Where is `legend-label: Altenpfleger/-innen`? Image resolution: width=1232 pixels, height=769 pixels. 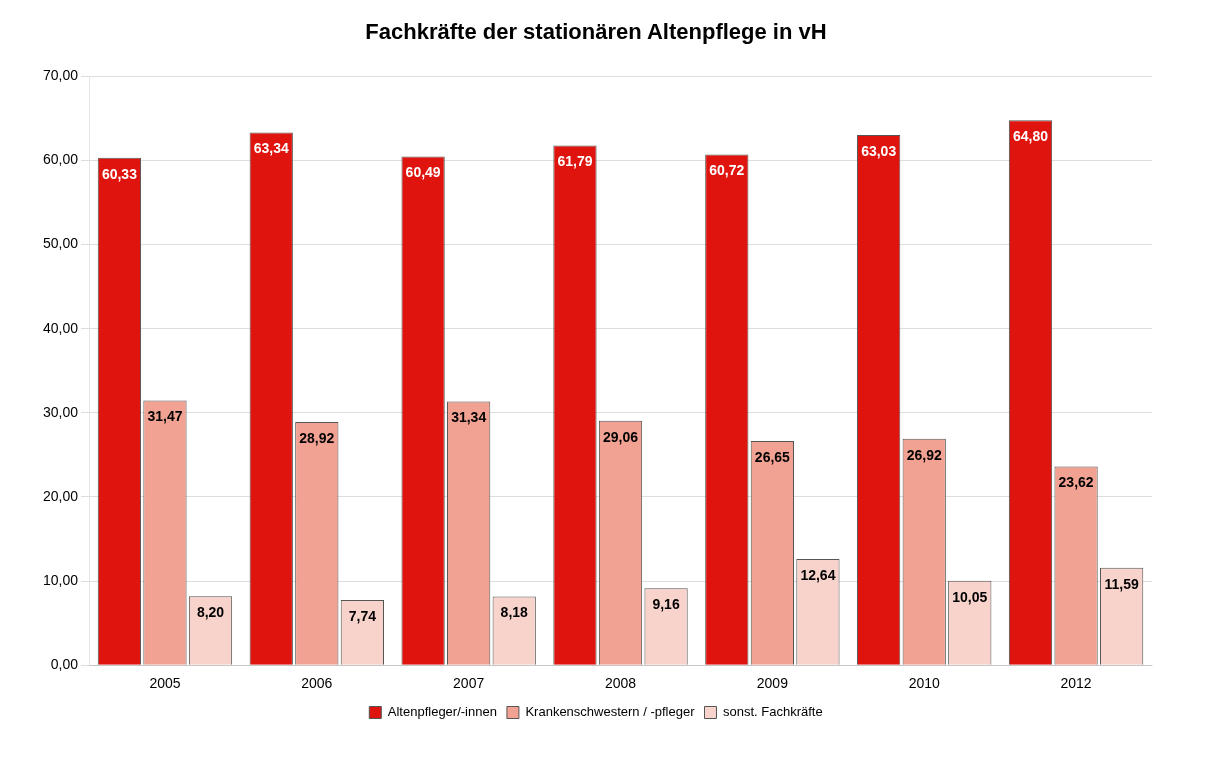 legend-label: Altenpfleger/-innen is located at coordinates (442, 712).